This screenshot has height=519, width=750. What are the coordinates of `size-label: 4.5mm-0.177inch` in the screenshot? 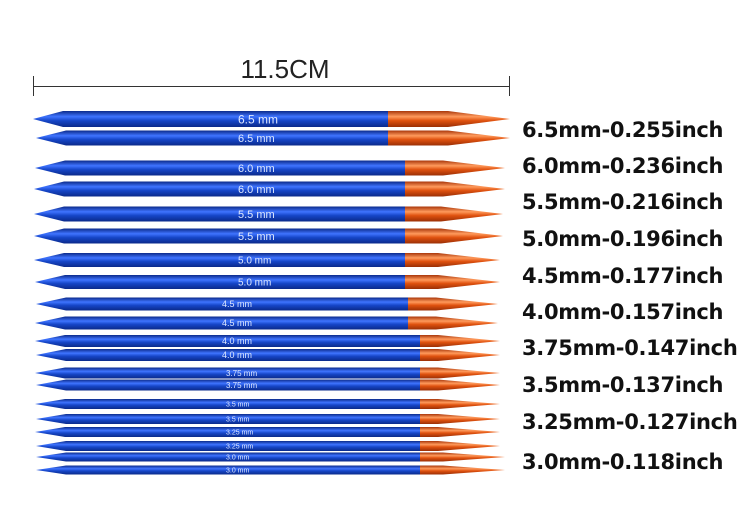 It's located at (623, 276).